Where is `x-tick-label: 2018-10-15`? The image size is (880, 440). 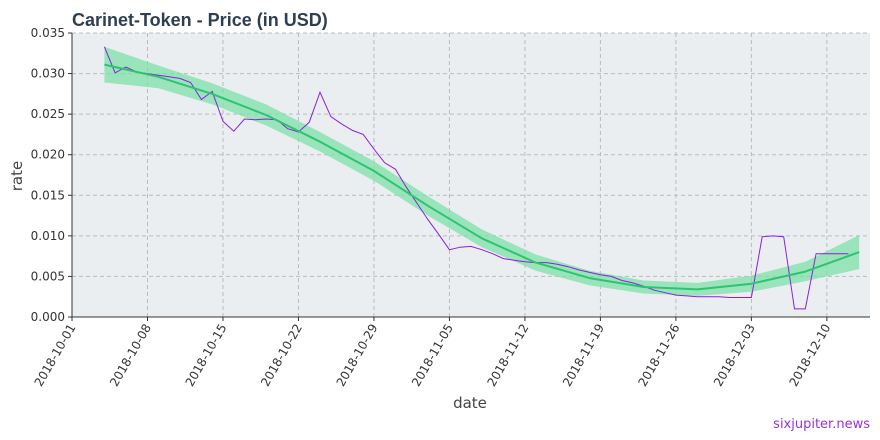 x-tick-label: 2018-10-15 is located at coordinates (206, 355).